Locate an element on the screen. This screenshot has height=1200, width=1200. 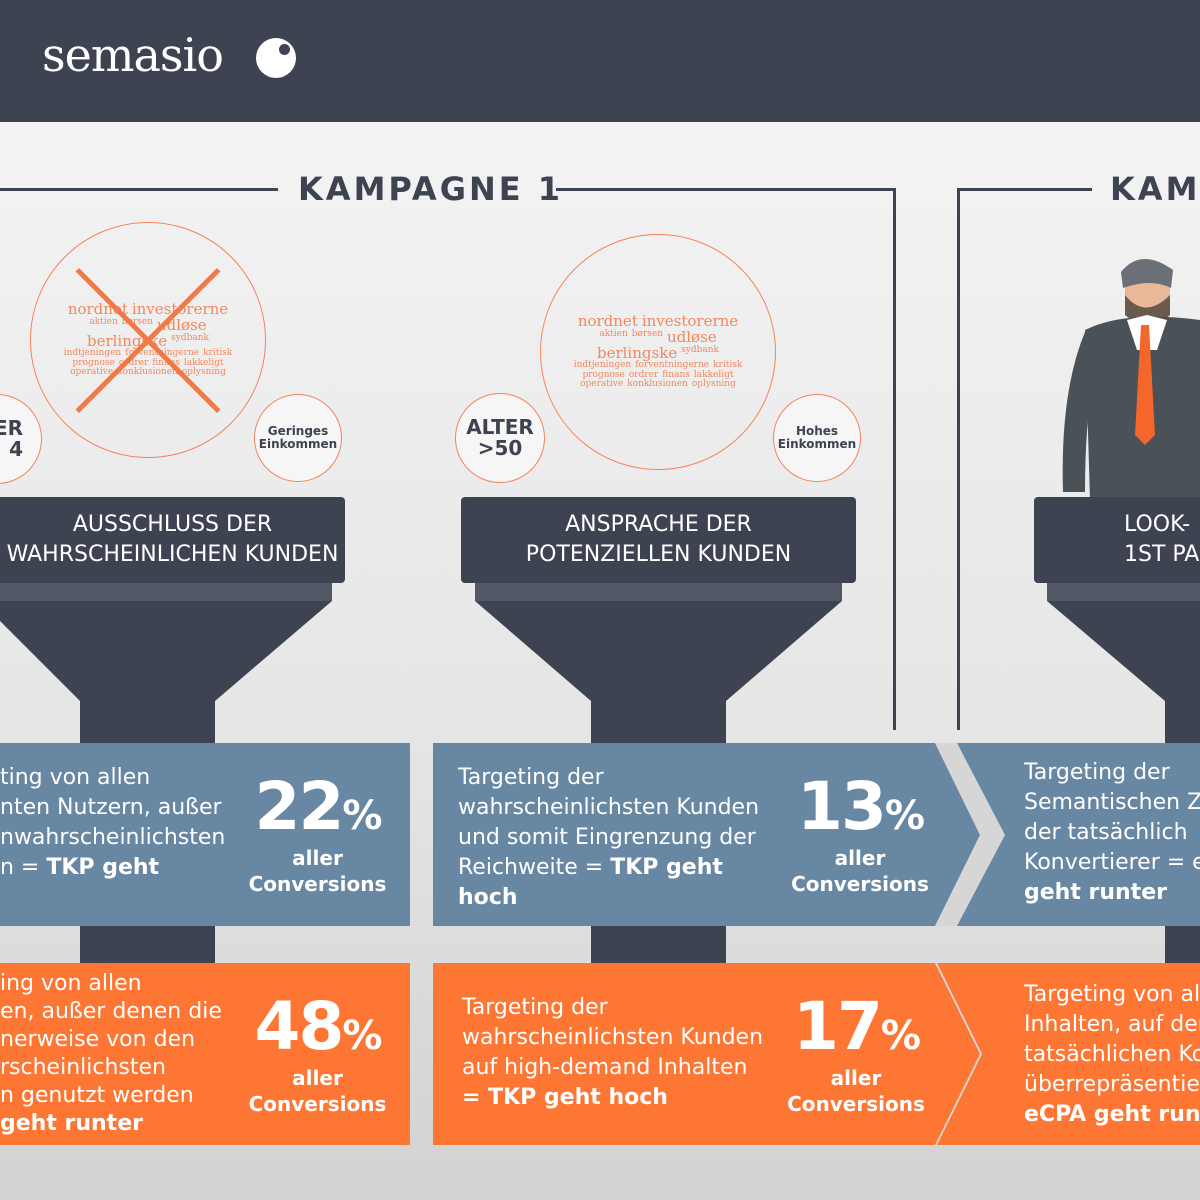
cloud-word: udløse is located at coordinates (692, 336).